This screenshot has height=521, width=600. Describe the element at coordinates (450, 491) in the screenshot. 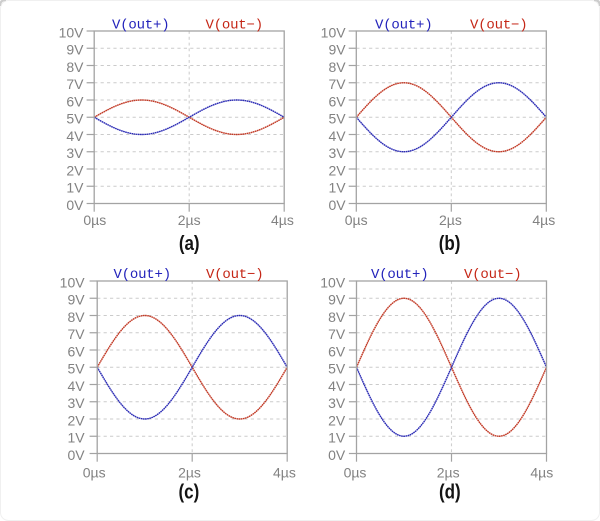

I see `svg-text: (d)` at that location.